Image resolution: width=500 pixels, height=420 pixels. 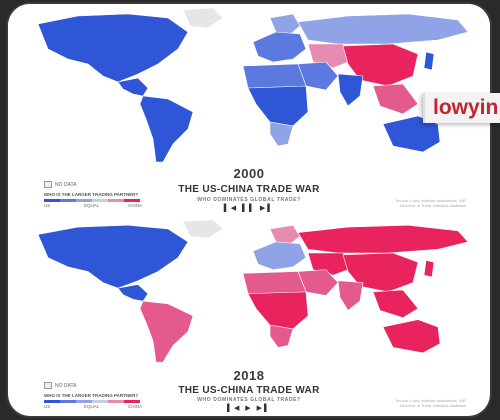 I want to click on playback-controls: ▌◀ ▌▌ ▶▌, so click(x=249, y=208).